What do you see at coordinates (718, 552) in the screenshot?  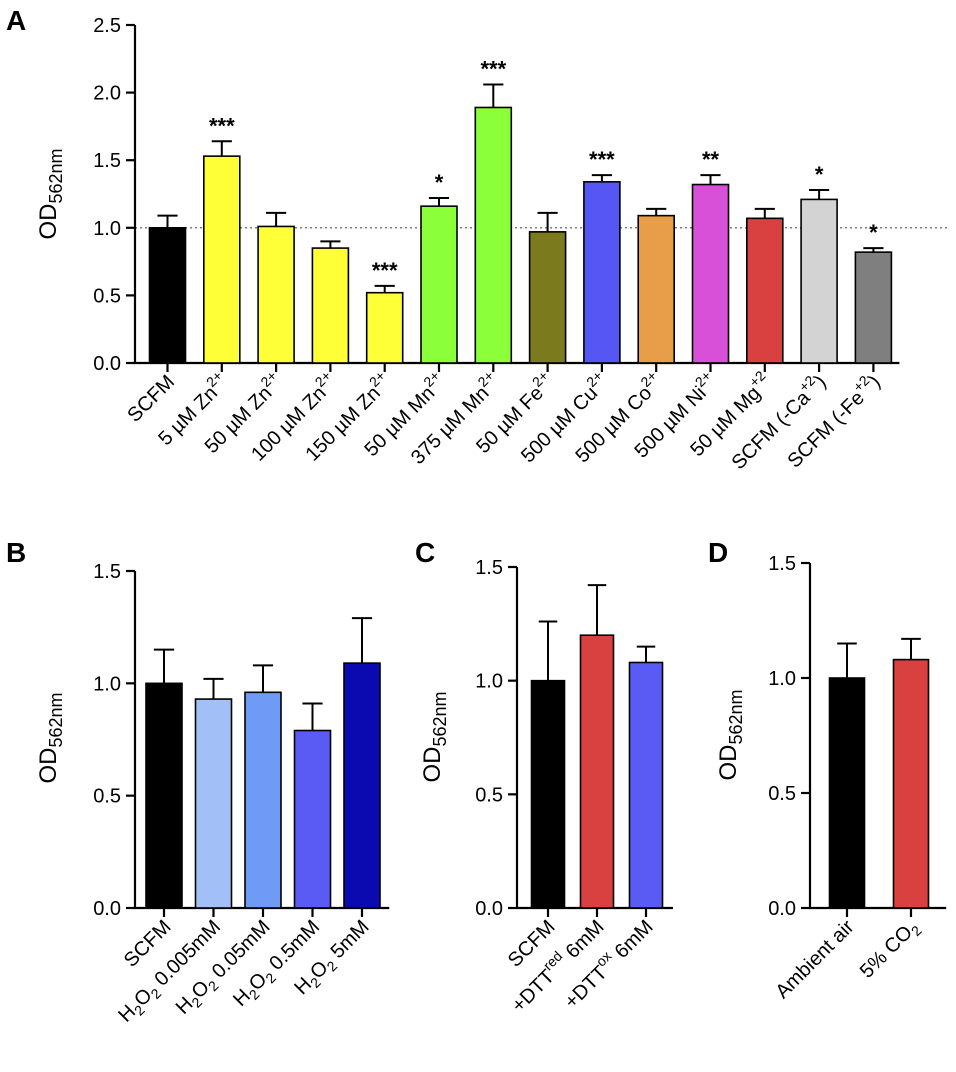 I see `panel-letter: D` at bounding box center [718, 552].